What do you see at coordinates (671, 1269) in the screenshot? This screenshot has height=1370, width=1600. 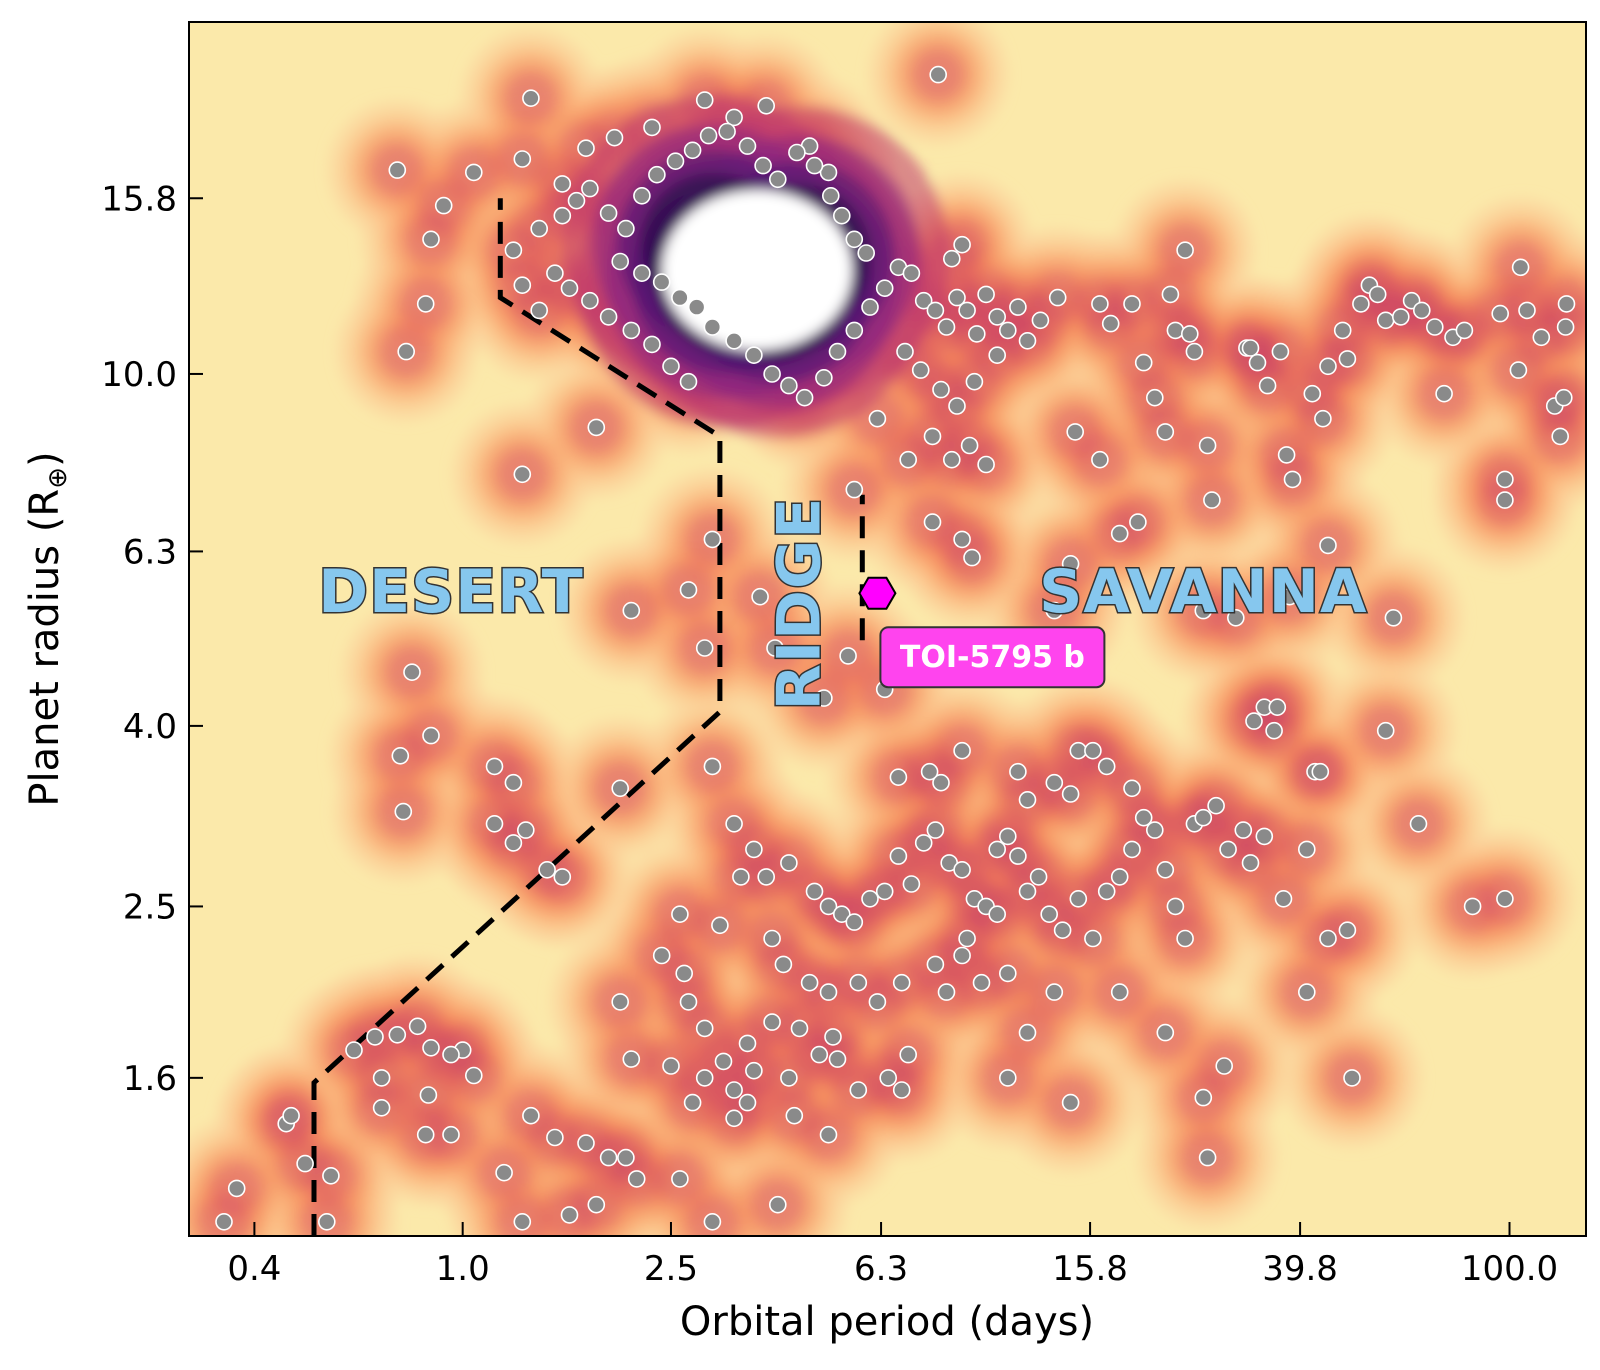 I see `x-tick-label: 2.5` at bounding box center [671, 1269].